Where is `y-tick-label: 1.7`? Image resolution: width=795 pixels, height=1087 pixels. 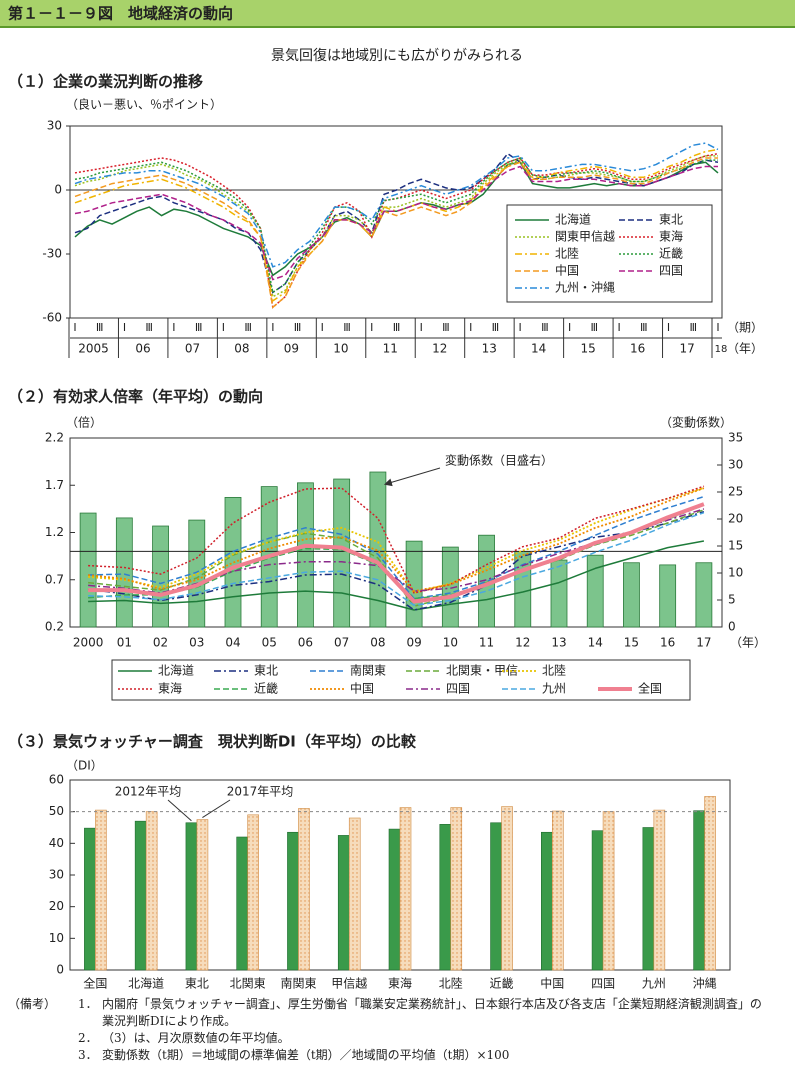 y-tick-label: 1.7 is located at coordinates (54, 485).